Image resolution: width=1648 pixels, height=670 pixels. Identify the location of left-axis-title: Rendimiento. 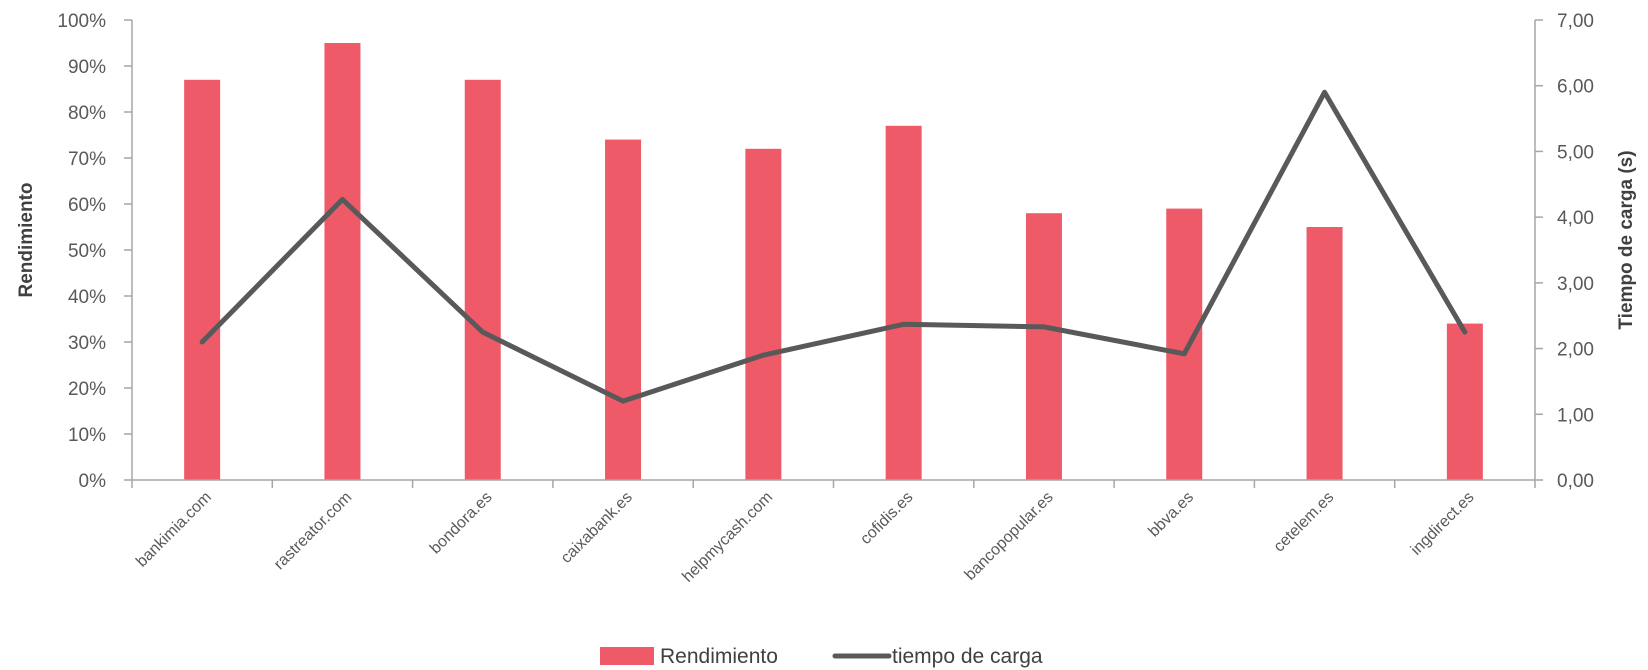
(26, 239).